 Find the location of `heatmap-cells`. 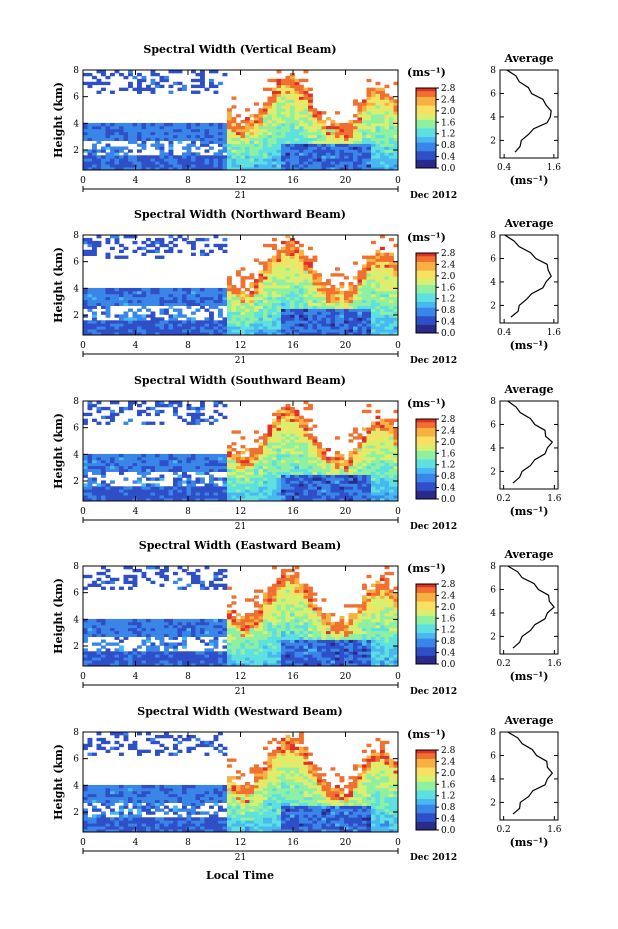

heatmap-cells is located at coordinates (241, 451).